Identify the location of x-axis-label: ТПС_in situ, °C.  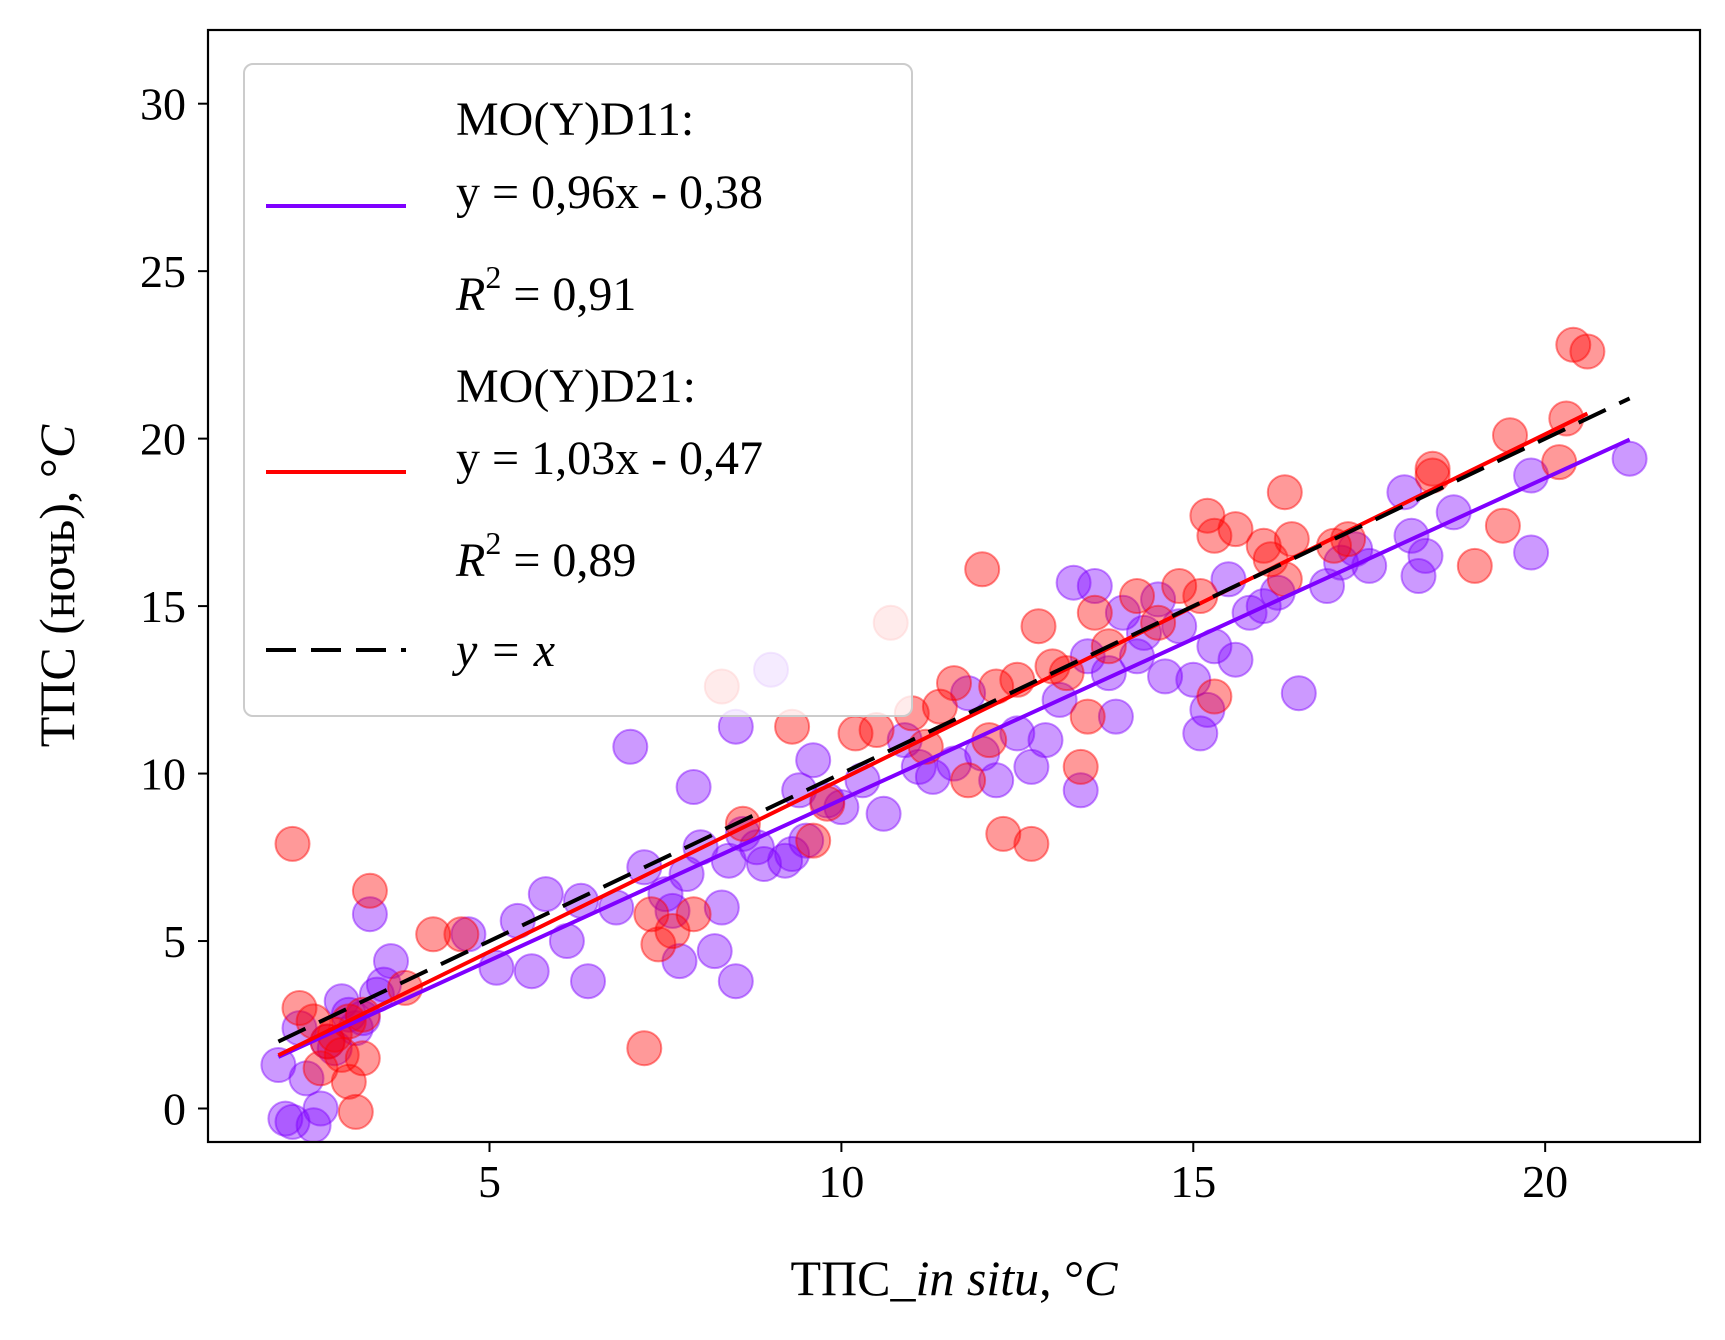
(955, 1278).